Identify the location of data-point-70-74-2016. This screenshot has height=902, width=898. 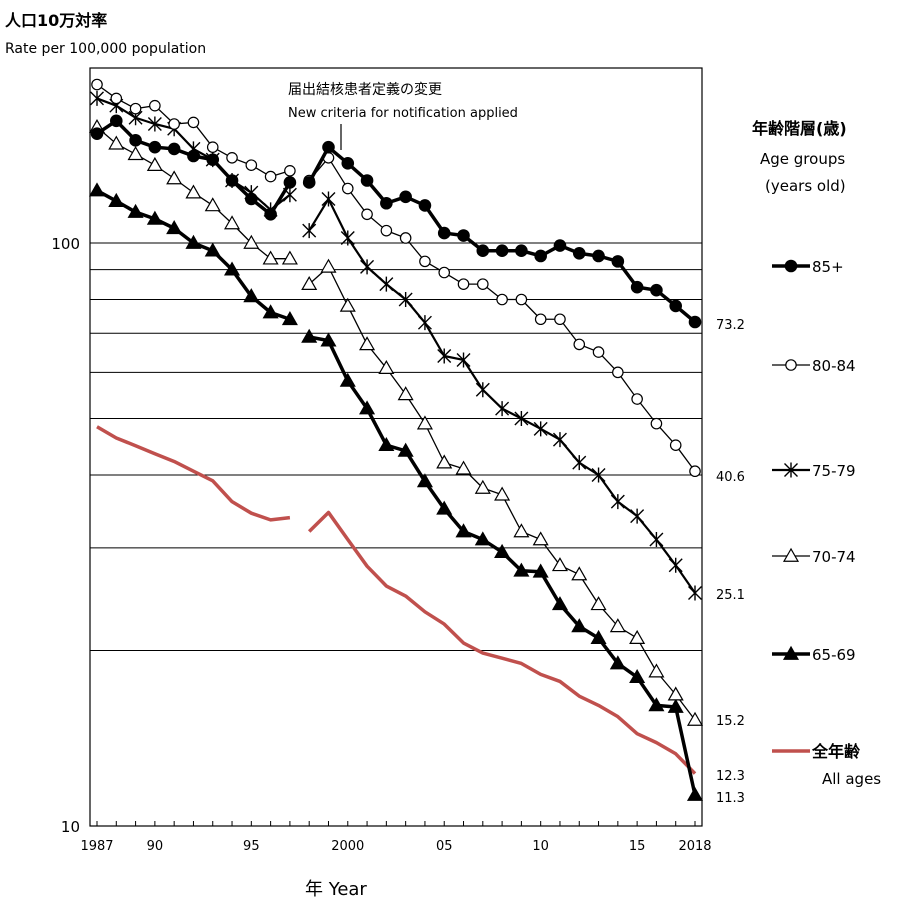
(656, 670).